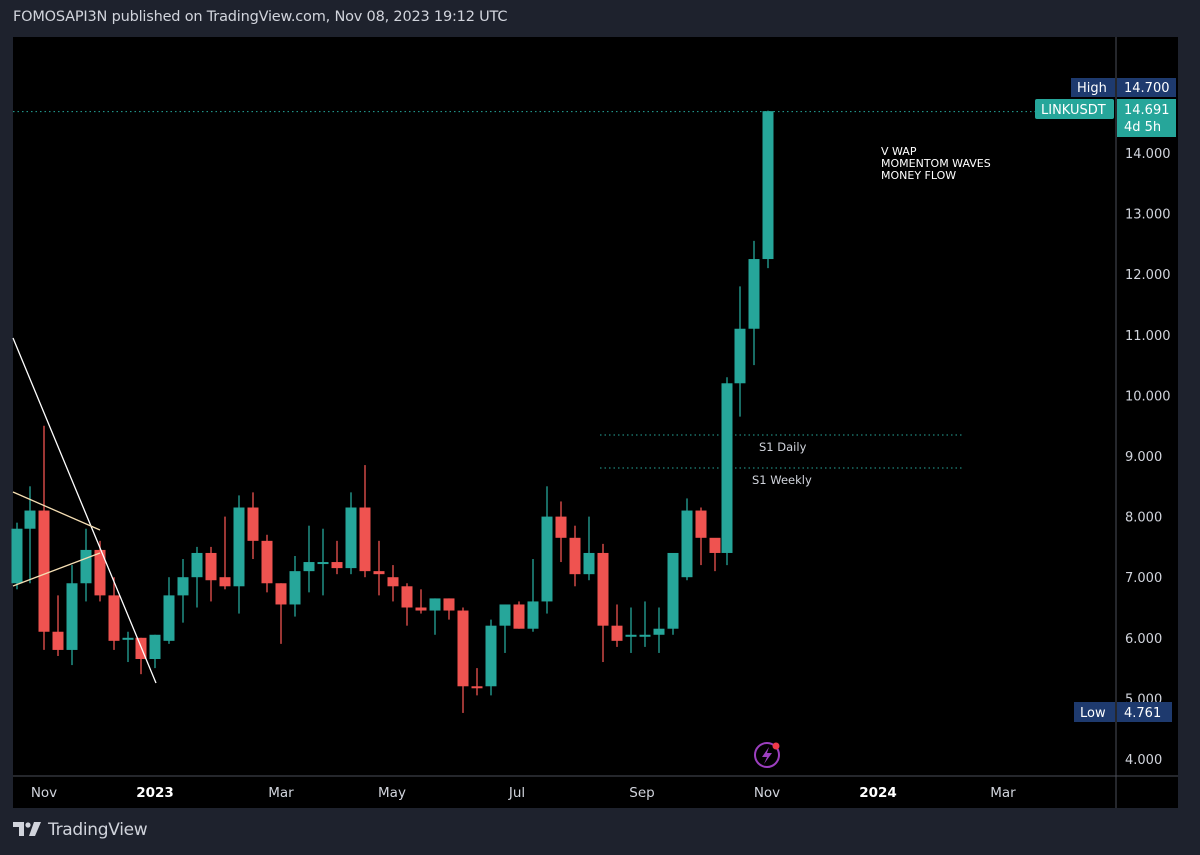 The width and height of the screenshot is (1200, 855). I want to click on time-tick: Jul, so click(516, 793).